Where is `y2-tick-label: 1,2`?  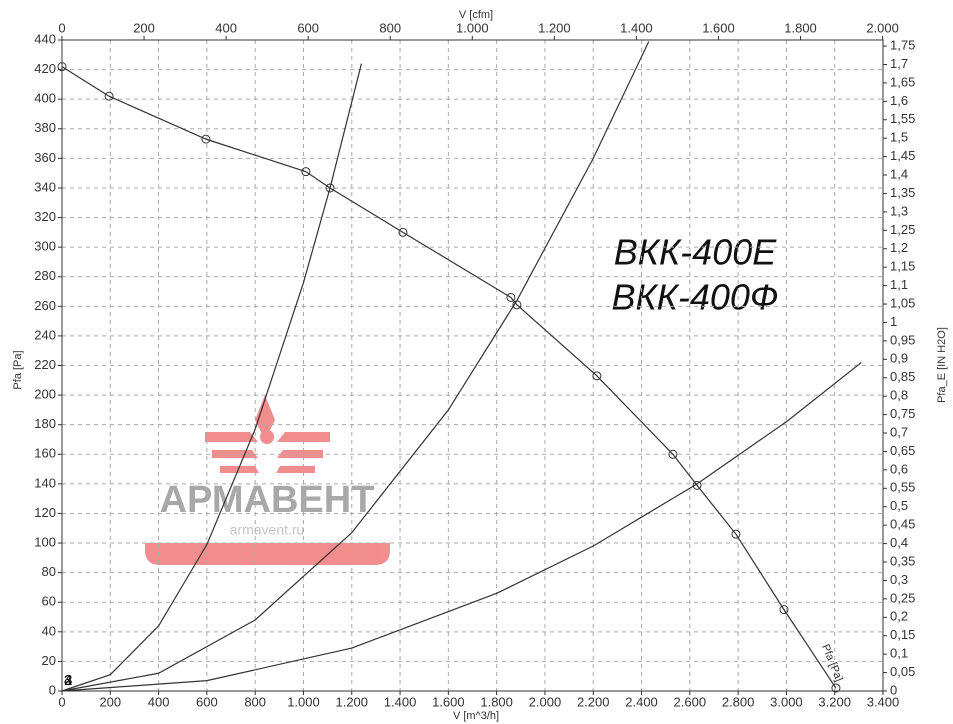
y2-tick-label: 1,2 is located at coordinates (899, 247).